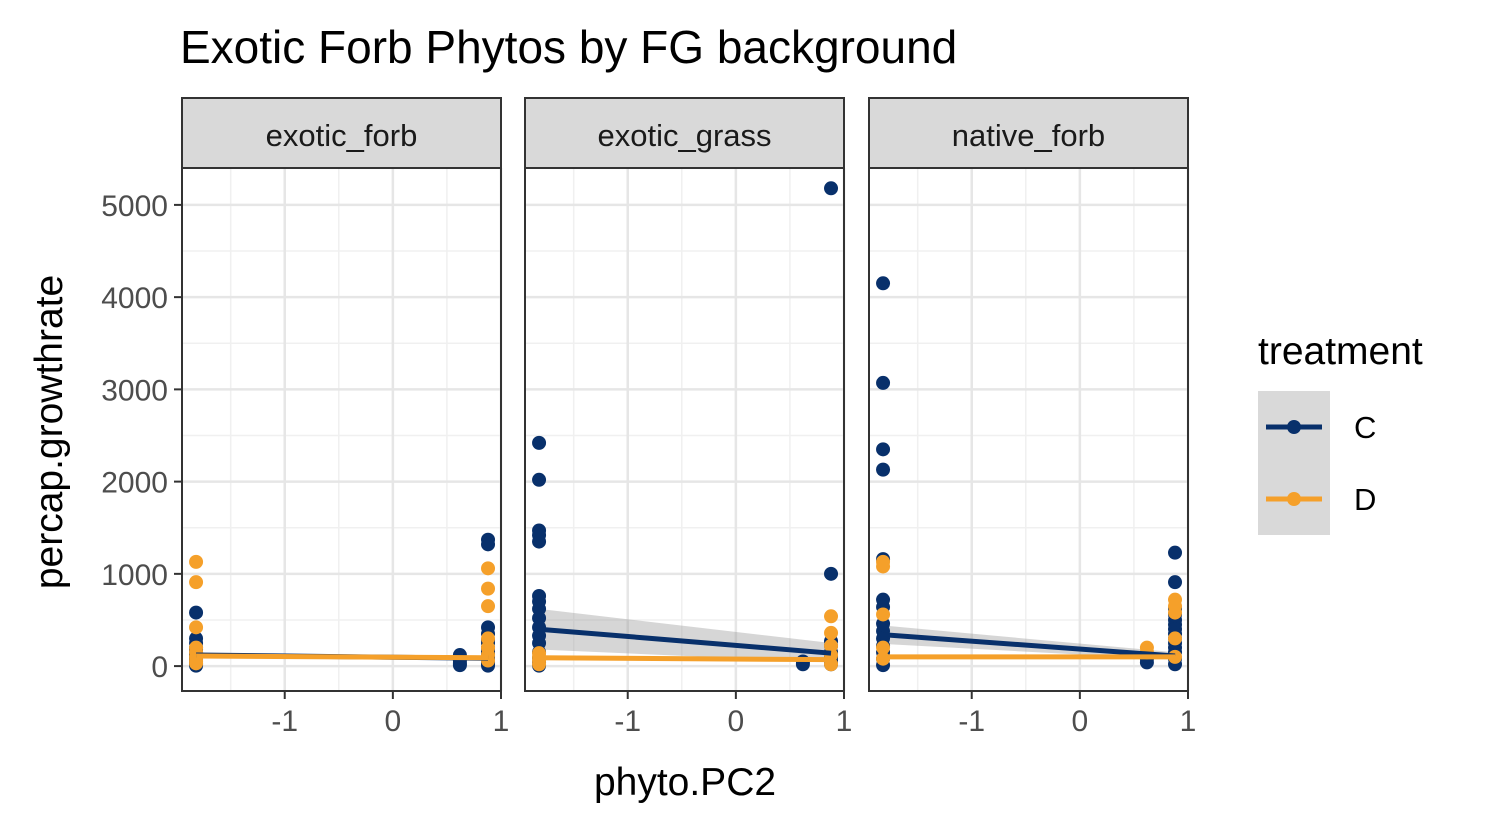 The width and height of the screenshot is (1500, 825). I want to click on facet-strip-label: native_forb, so click(1028, 135).